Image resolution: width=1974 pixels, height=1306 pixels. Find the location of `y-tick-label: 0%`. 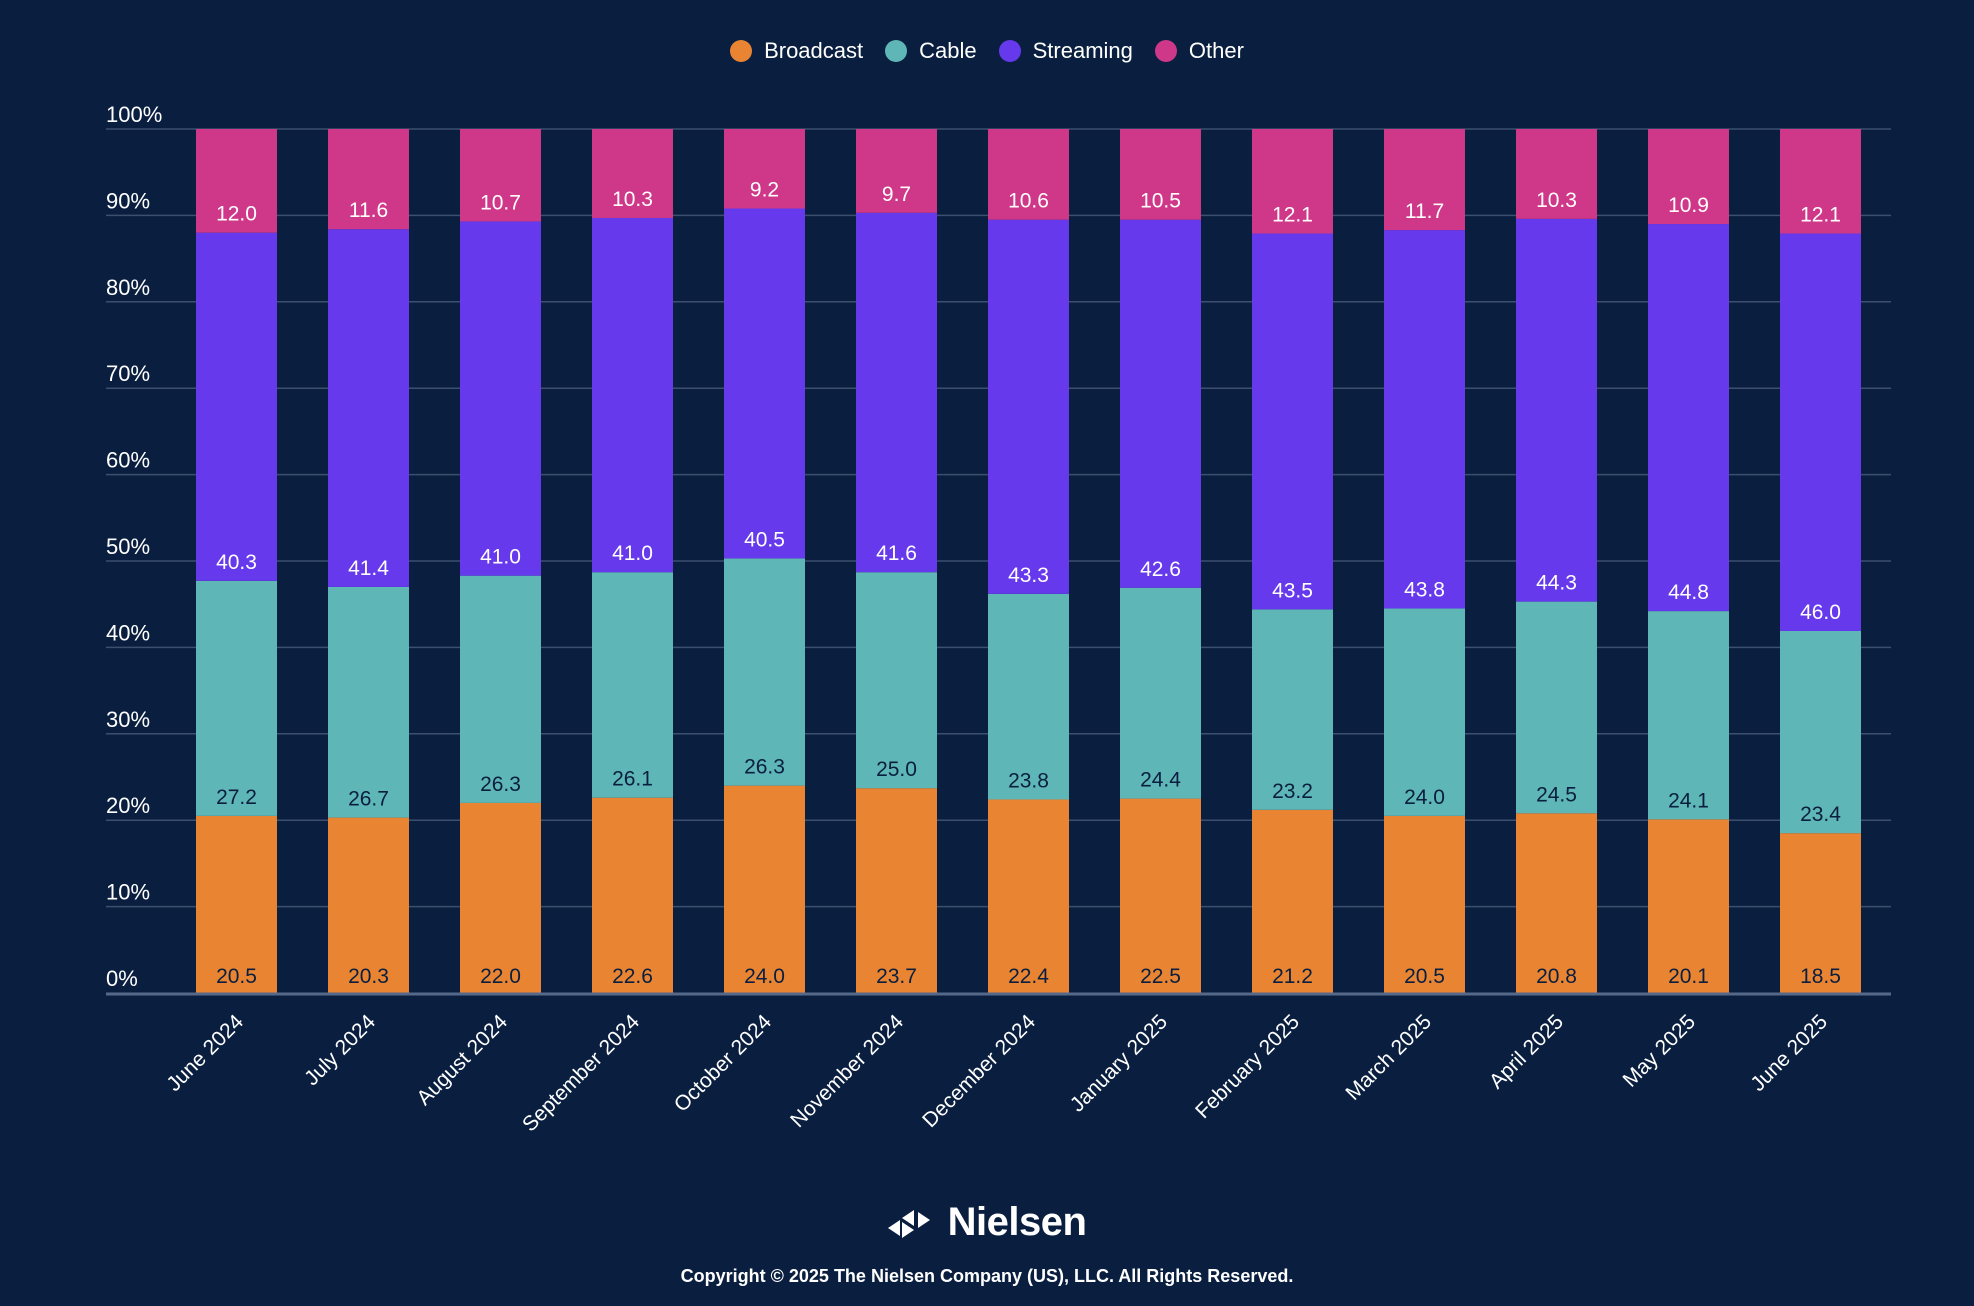

y-tick-label: 0% is located at coordinates (122, 978).